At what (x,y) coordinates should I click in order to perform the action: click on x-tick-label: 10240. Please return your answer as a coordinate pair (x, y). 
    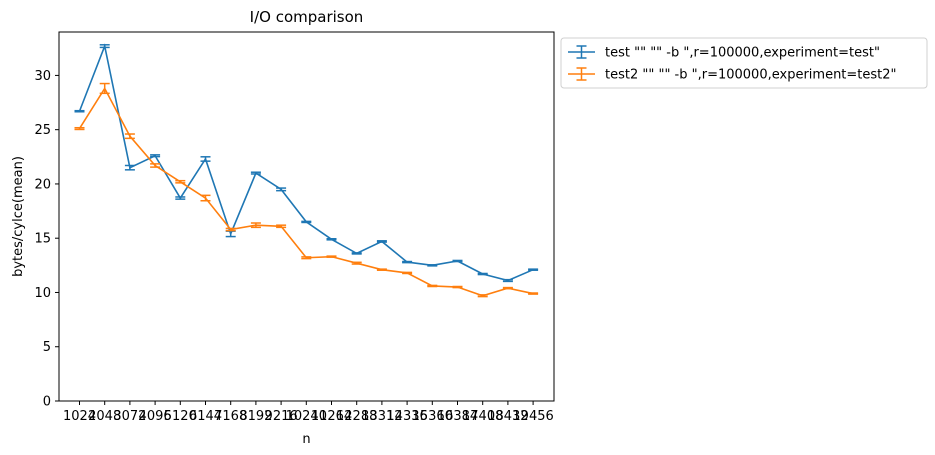
    Looking at the image, I should click on (306, 416).